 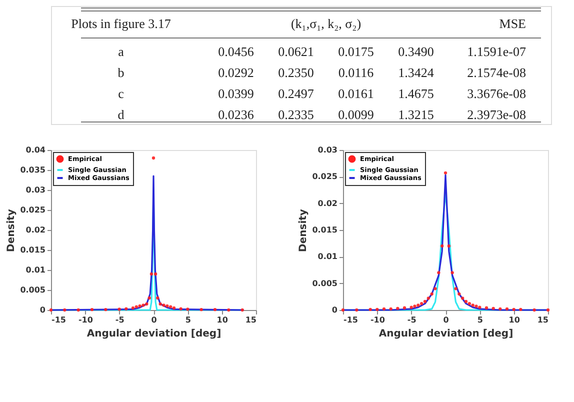 What do you see at coordinates (496, 51) in the screenshot?
I see `text: 1.1591e-07` at bounding box center [496, 51].